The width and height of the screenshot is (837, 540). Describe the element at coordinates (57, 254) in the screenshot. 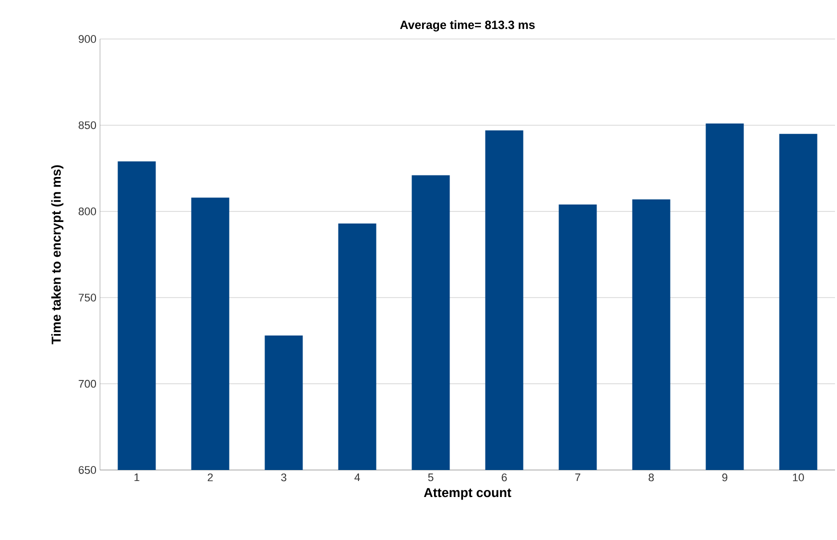

I see `y-axis-title: Time taken to encrypt (in ms)` at that location.